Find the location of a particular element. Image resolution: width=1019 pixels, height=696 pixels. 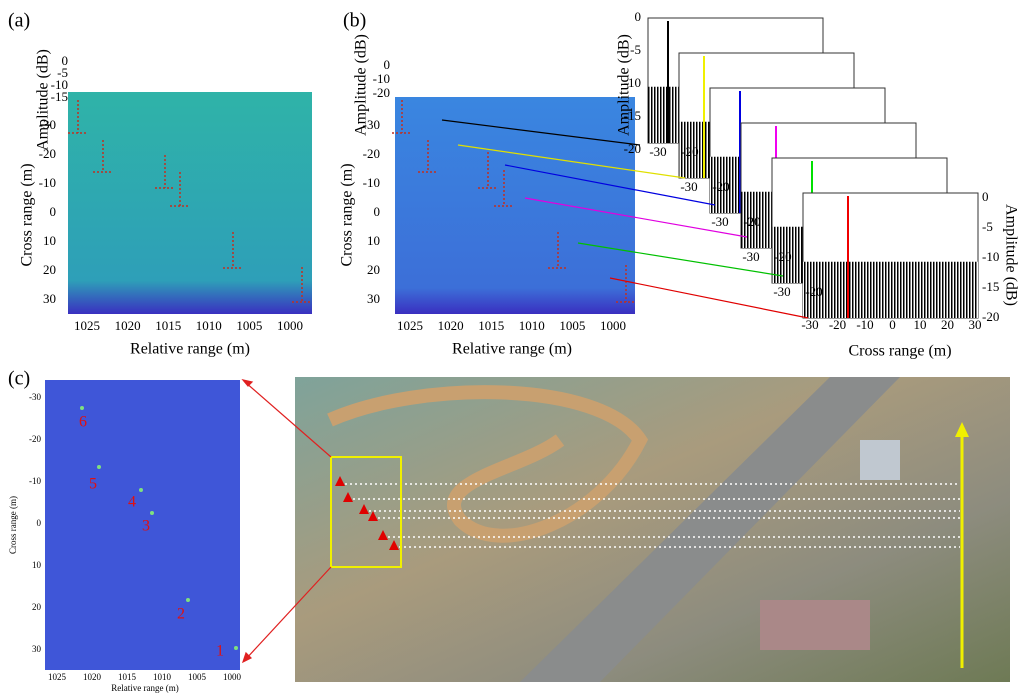

dirt-road is located at coordinates (488, 464).